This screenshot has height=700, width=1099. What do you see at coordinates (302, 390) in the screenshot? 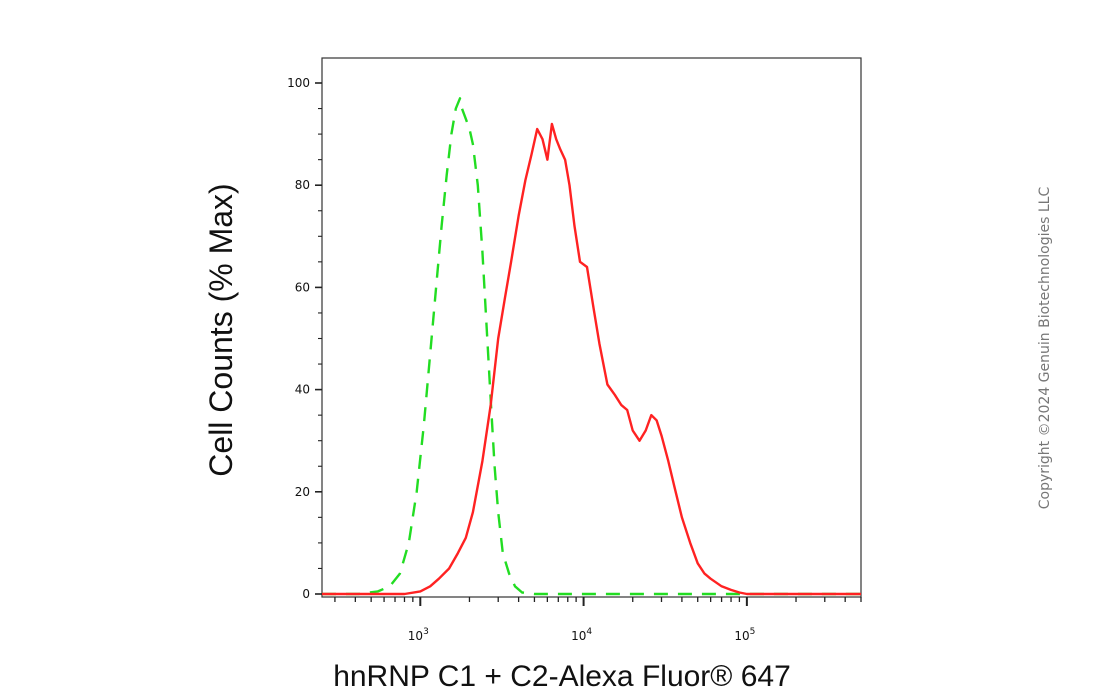
I see `y-tick-label: 40` at bounding box center [302, 390].